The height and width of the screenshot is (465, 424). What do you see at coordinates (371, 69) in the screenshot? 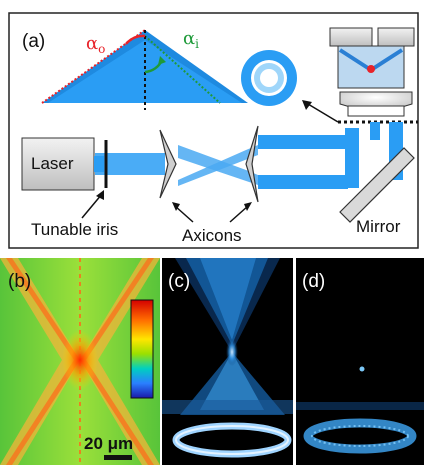
I see `focus-point` at bounding box center [371, 69].